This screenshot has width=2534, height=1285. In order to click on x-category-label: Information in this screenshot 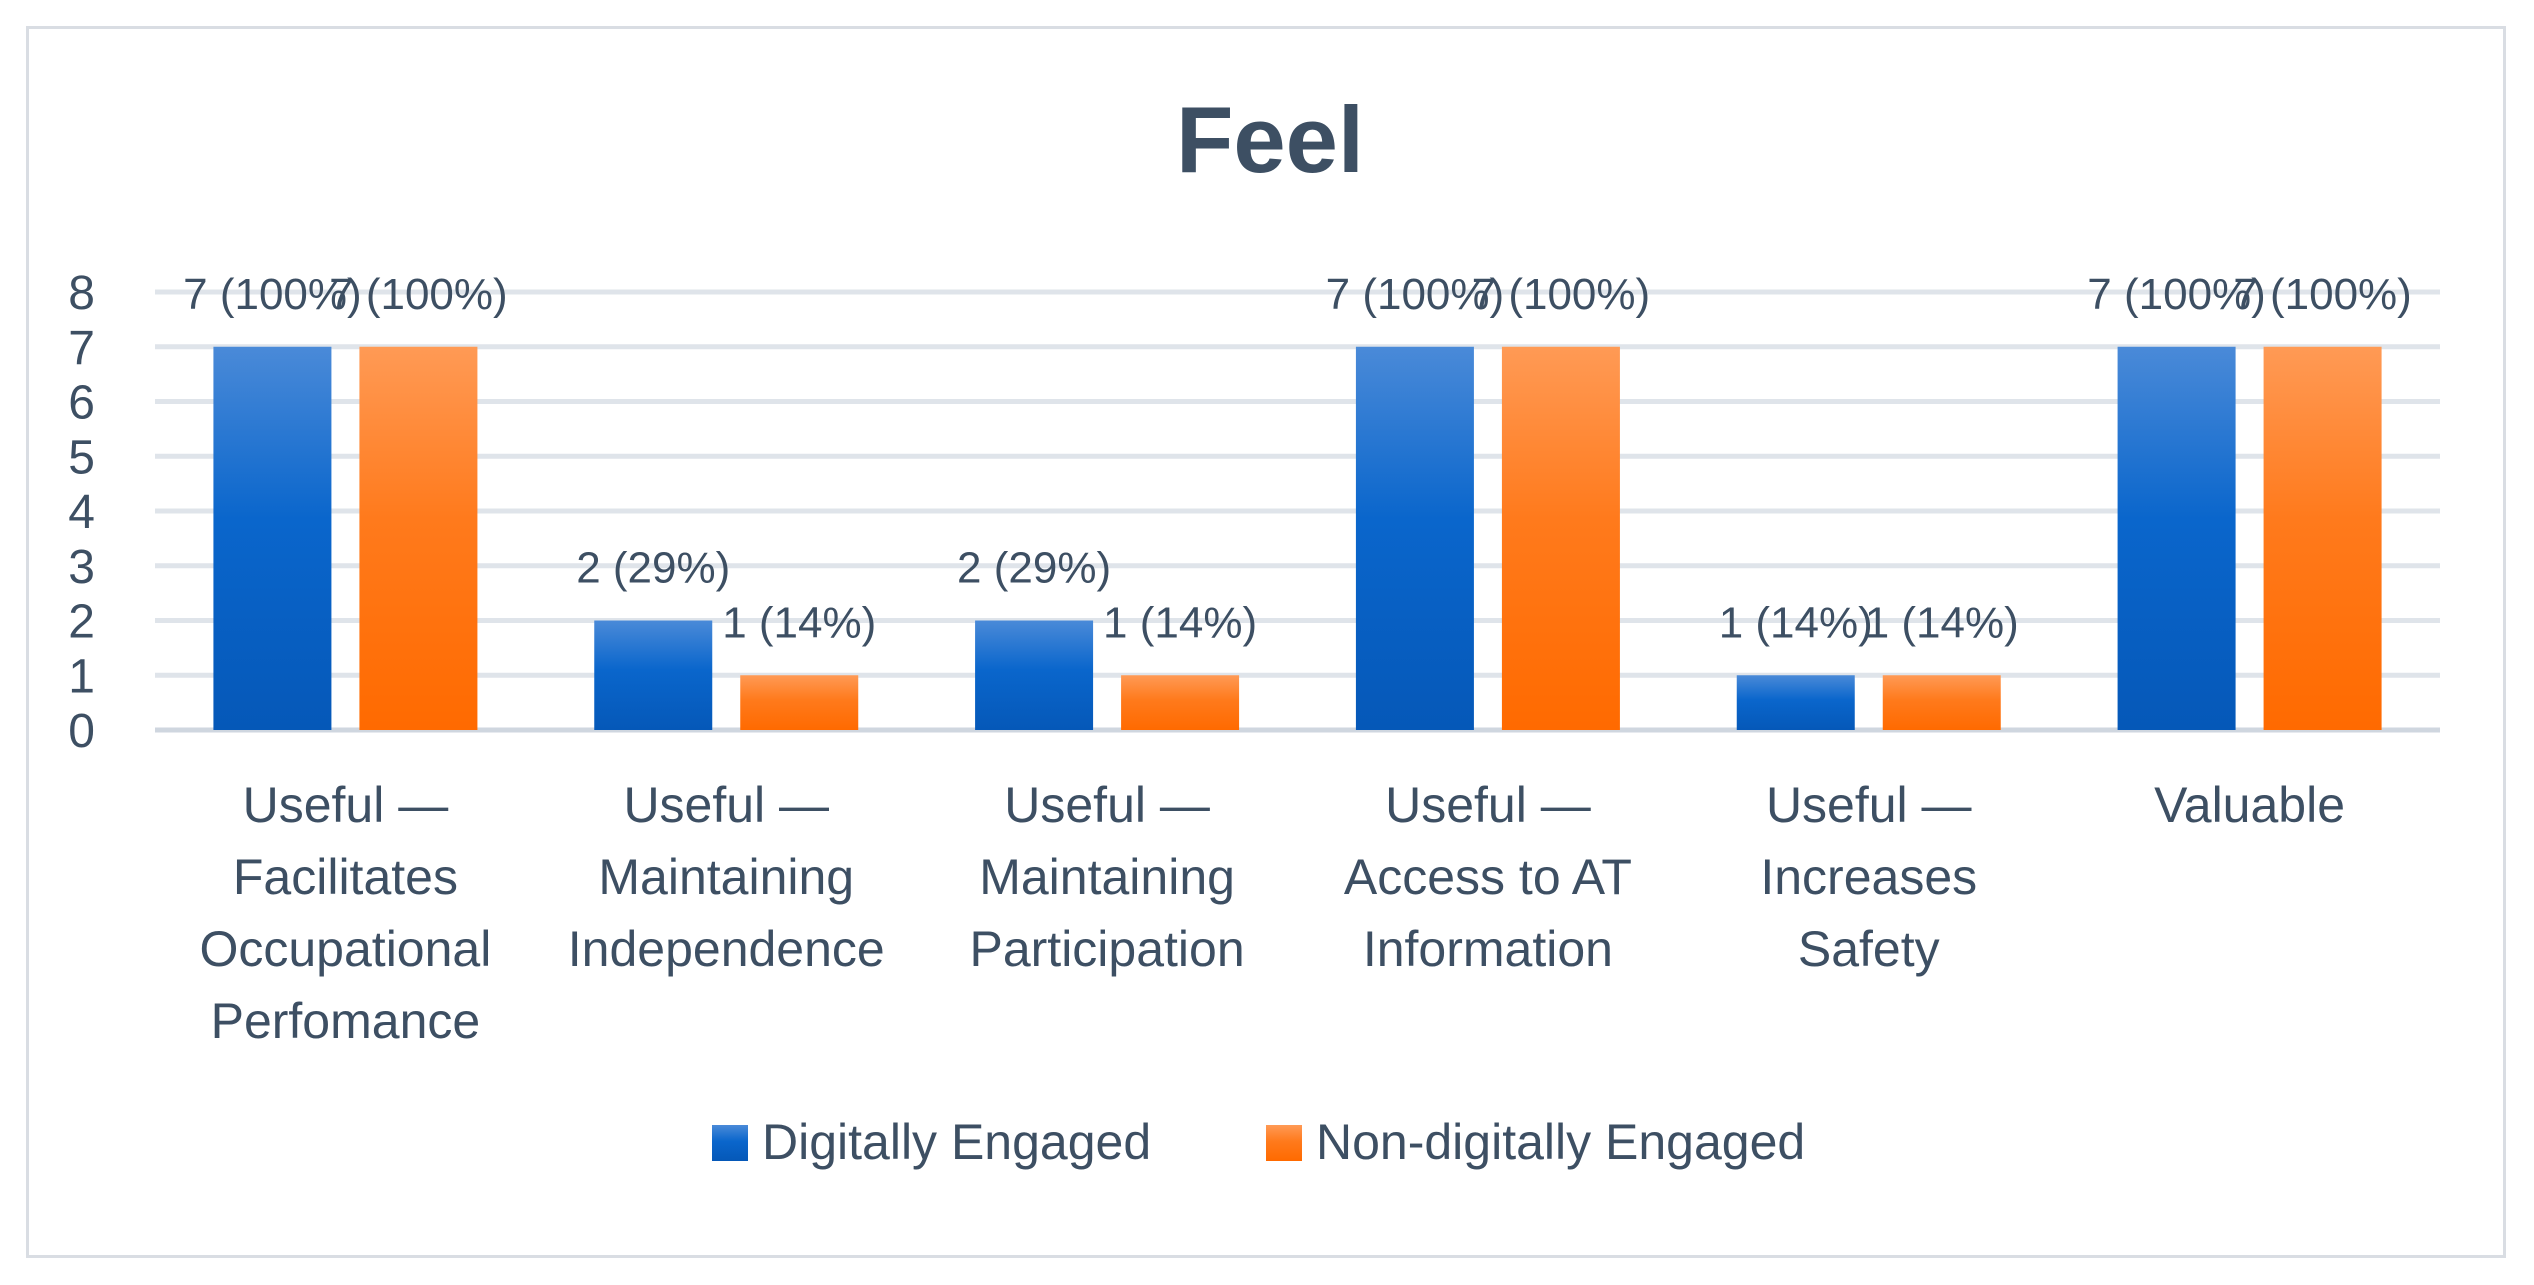, I will do `click(1488, 949)`.